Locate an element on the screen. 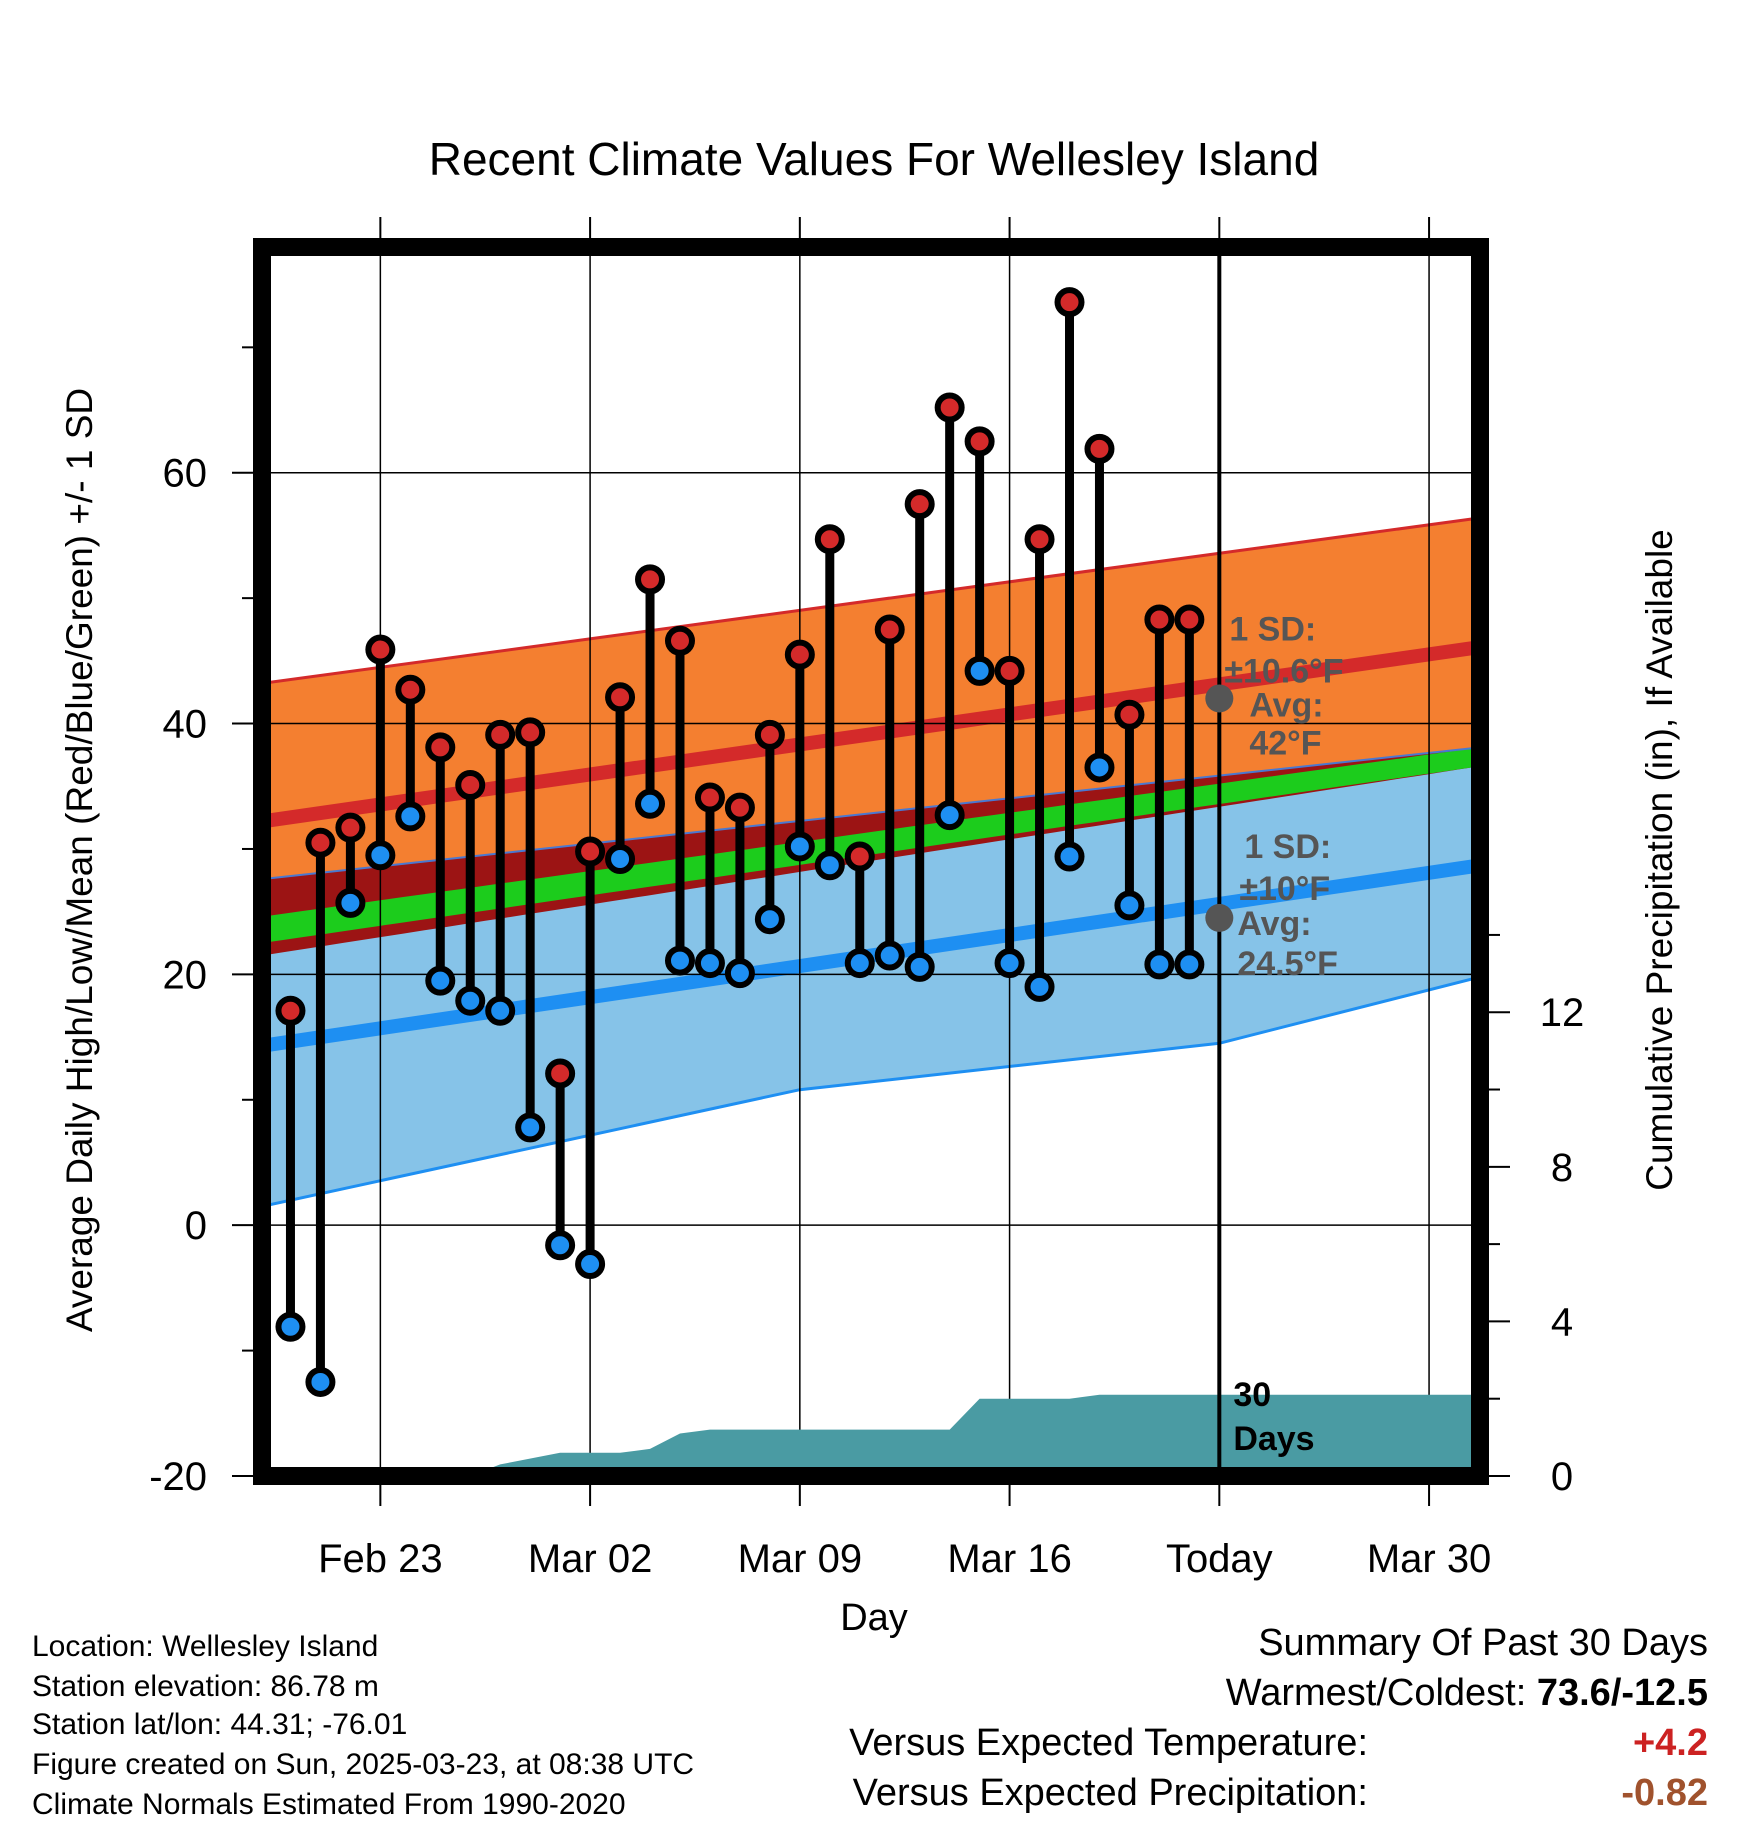 Image resolution: width=1748 pixels, height=1828 pixels. days-count-label: 30 is located at coordinates (1252, 1395).